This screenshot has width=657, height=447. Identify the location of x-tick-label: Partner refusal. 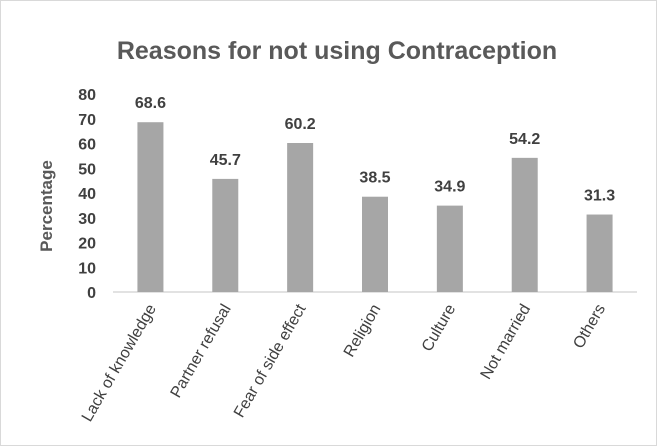
(201, 351).